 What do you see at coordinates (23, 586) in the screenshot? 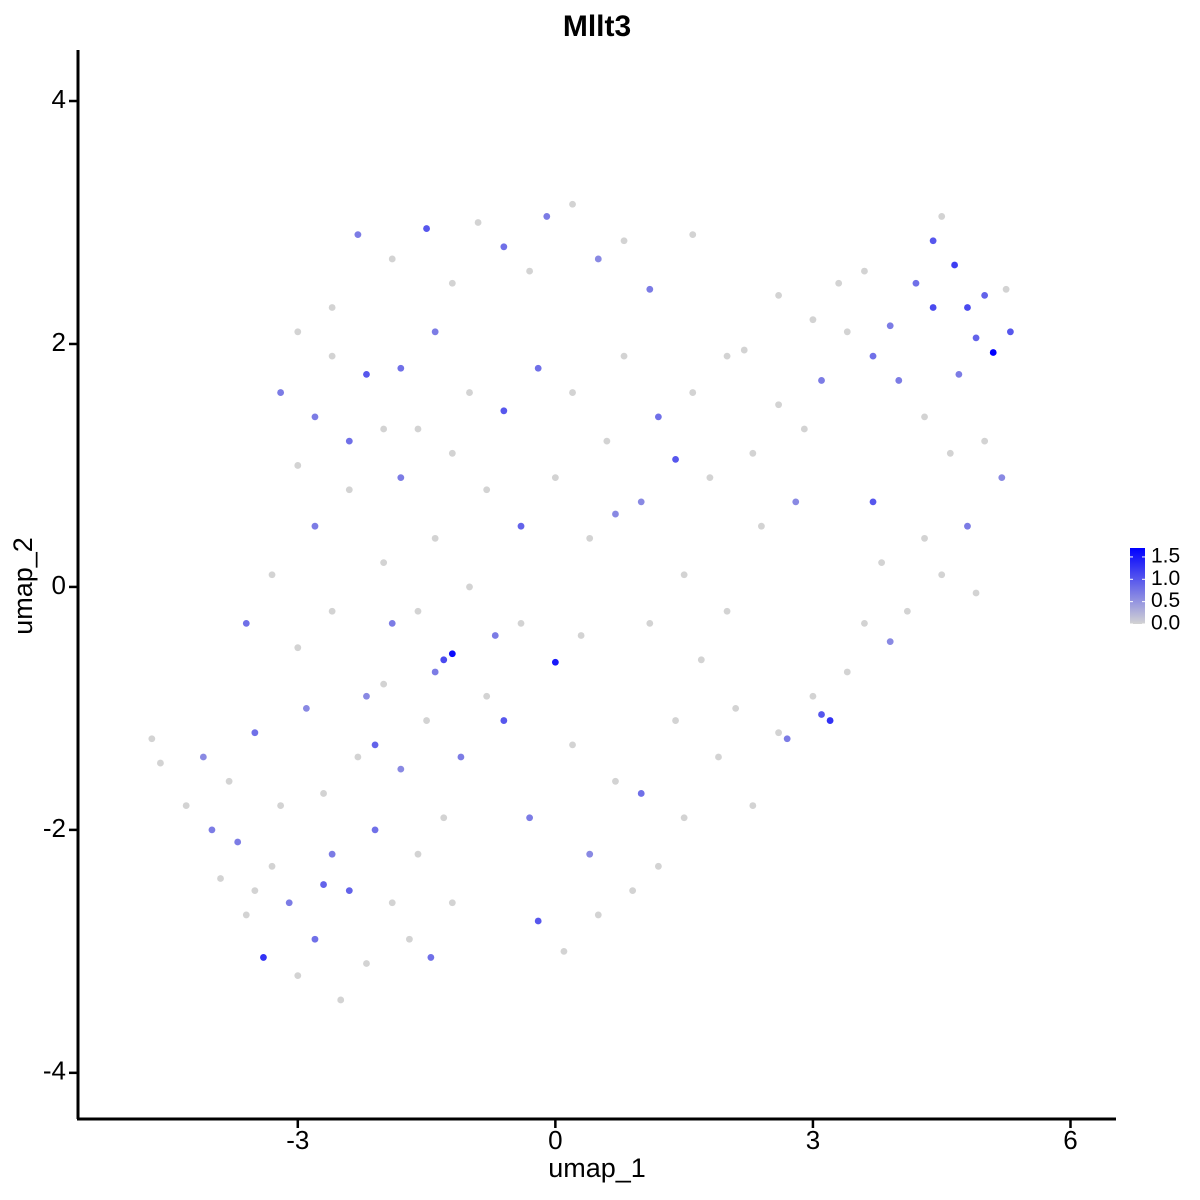
I see `y-axis-label: umap_2` at bounding box center [23, 586].